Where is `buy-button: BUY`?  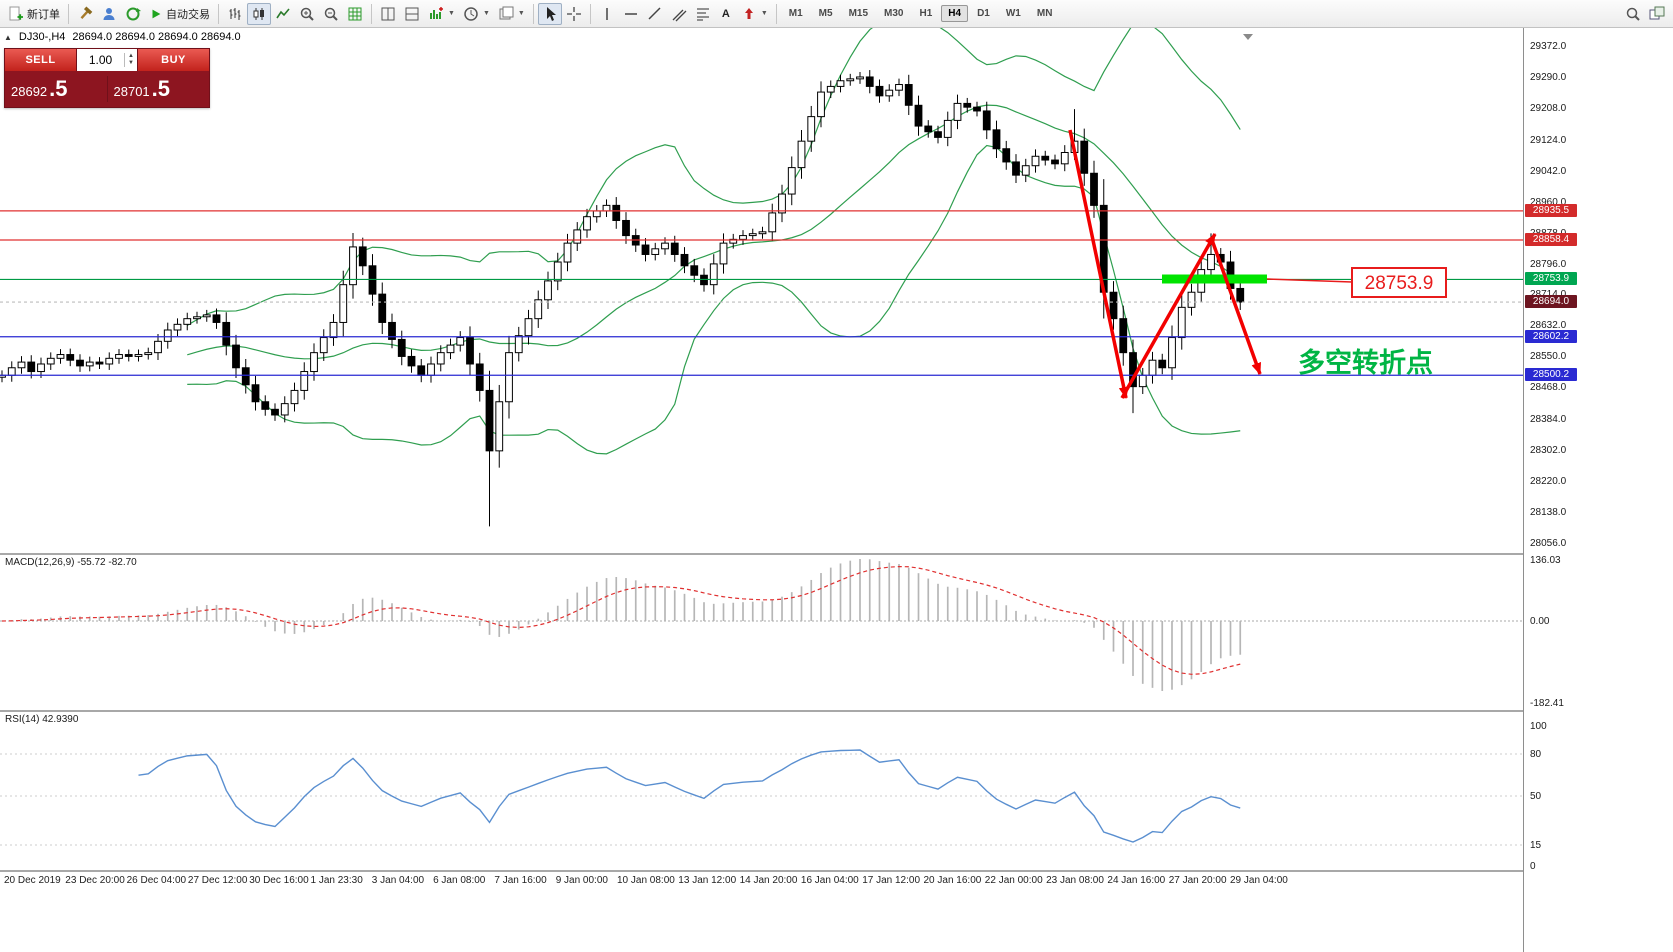
buy-button: BUY is located at coordinates (173, 60).